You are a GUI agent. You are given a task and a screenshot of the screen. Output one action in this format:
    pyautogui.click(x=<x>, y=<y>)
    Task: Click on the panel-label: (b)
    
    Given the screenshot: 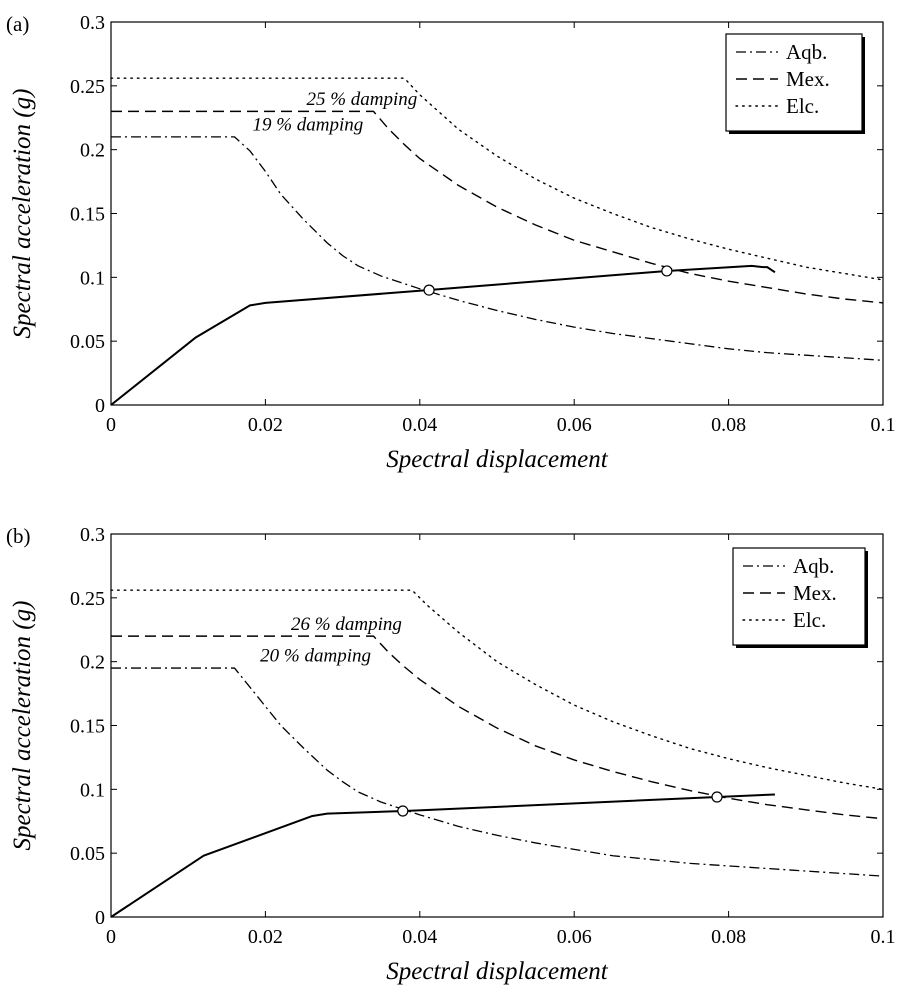 What is the action you would take?
    pyautogui.click(x=18, y=536)
    